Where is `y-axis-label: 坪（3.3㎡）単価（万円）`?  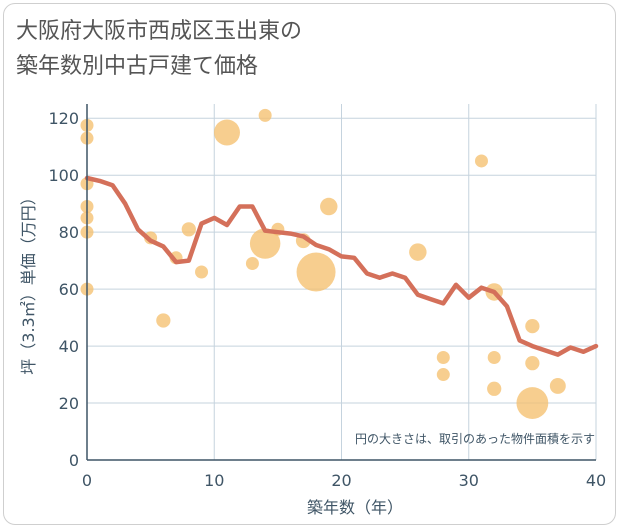
y-axis-label: 坪（3.3㎡）単価（万円） is located at coordinates (28, 281).